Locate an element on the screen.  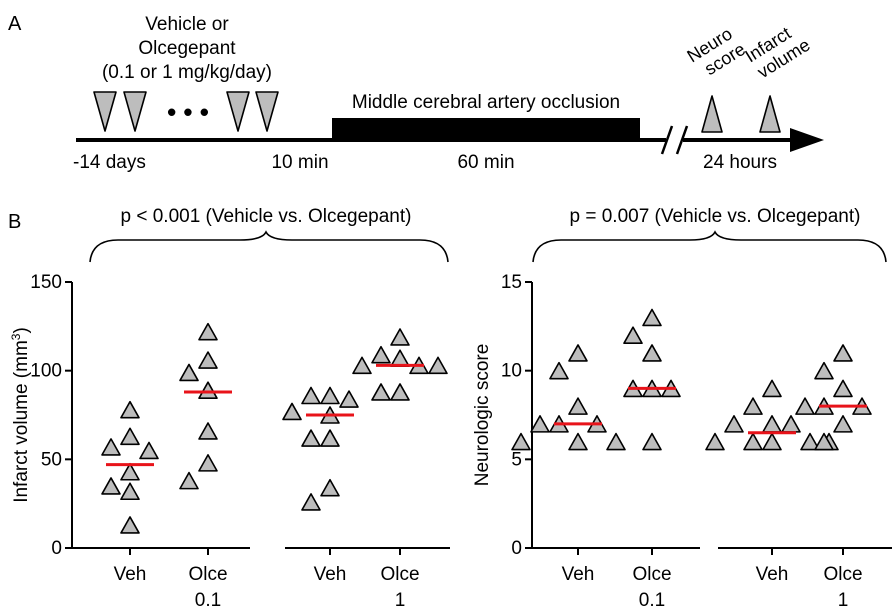
time-label: 10 min is located at coordinates (299, 162).